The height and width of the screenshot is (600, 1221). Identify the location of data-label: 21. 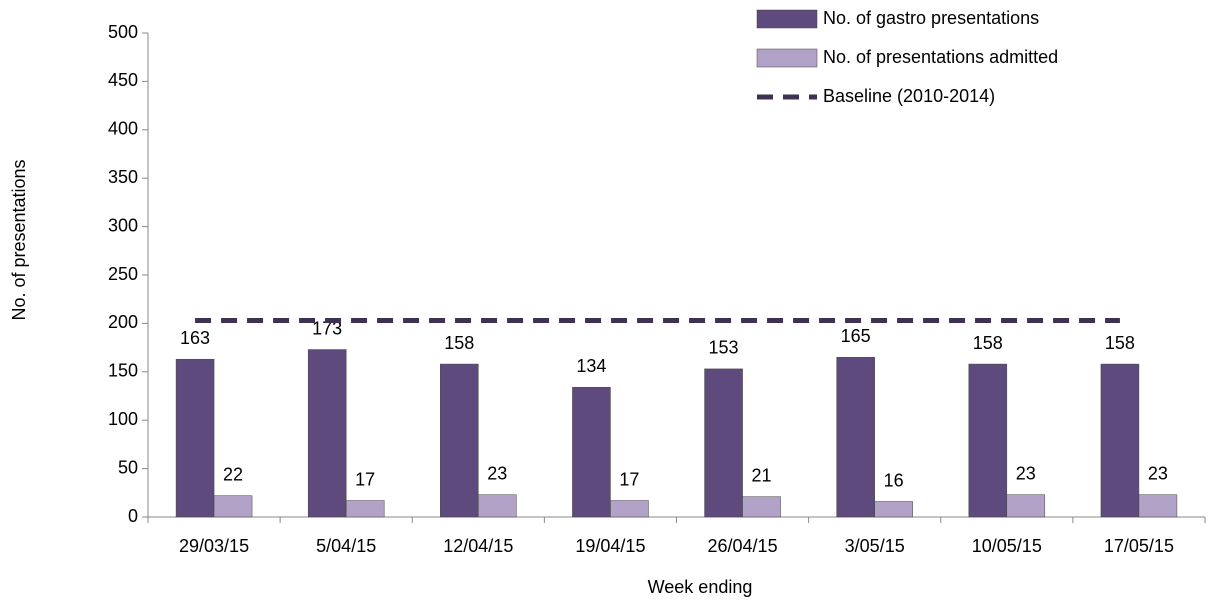
(762, 475).